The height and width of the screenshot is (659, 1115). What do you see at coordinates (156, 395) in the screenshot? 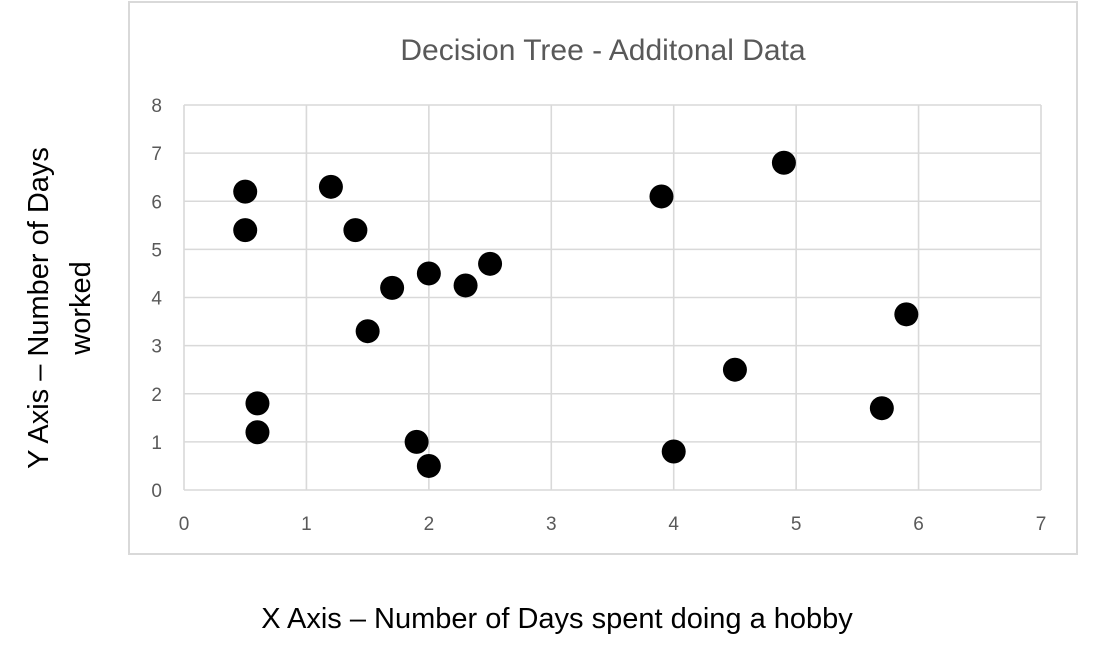
I see `y-tick-label-2: 2` at bounding box center [156, 395].